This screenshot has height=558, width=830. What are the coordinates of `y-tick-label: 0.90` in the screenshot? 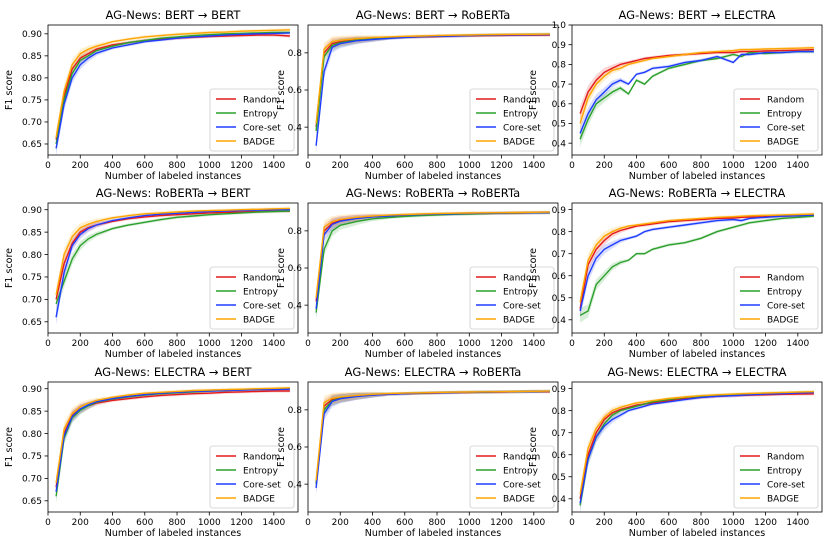 It's located at (32, 390).